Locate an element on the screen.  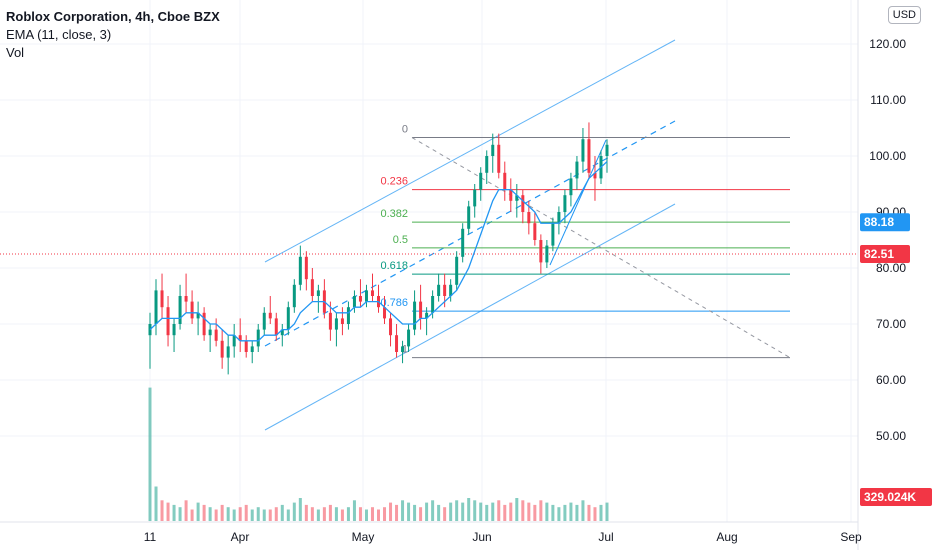
fib-level-label: 1 is located at coordinates (405, 350).